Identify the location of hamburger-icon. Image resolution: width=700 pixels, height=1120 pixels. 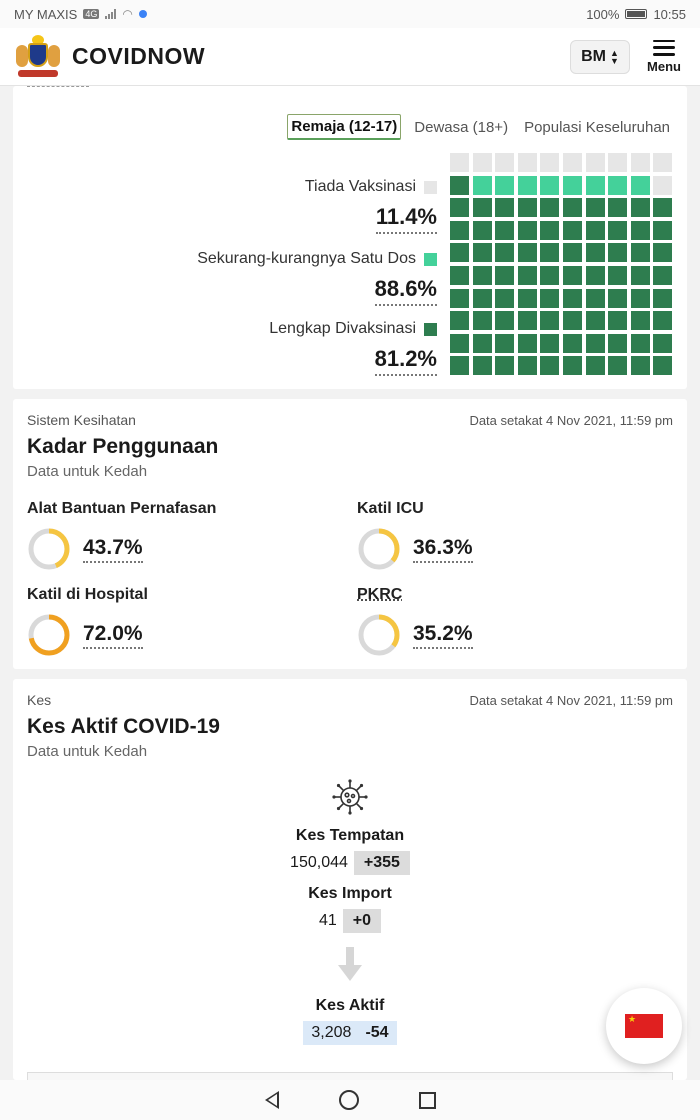
(664, 47).